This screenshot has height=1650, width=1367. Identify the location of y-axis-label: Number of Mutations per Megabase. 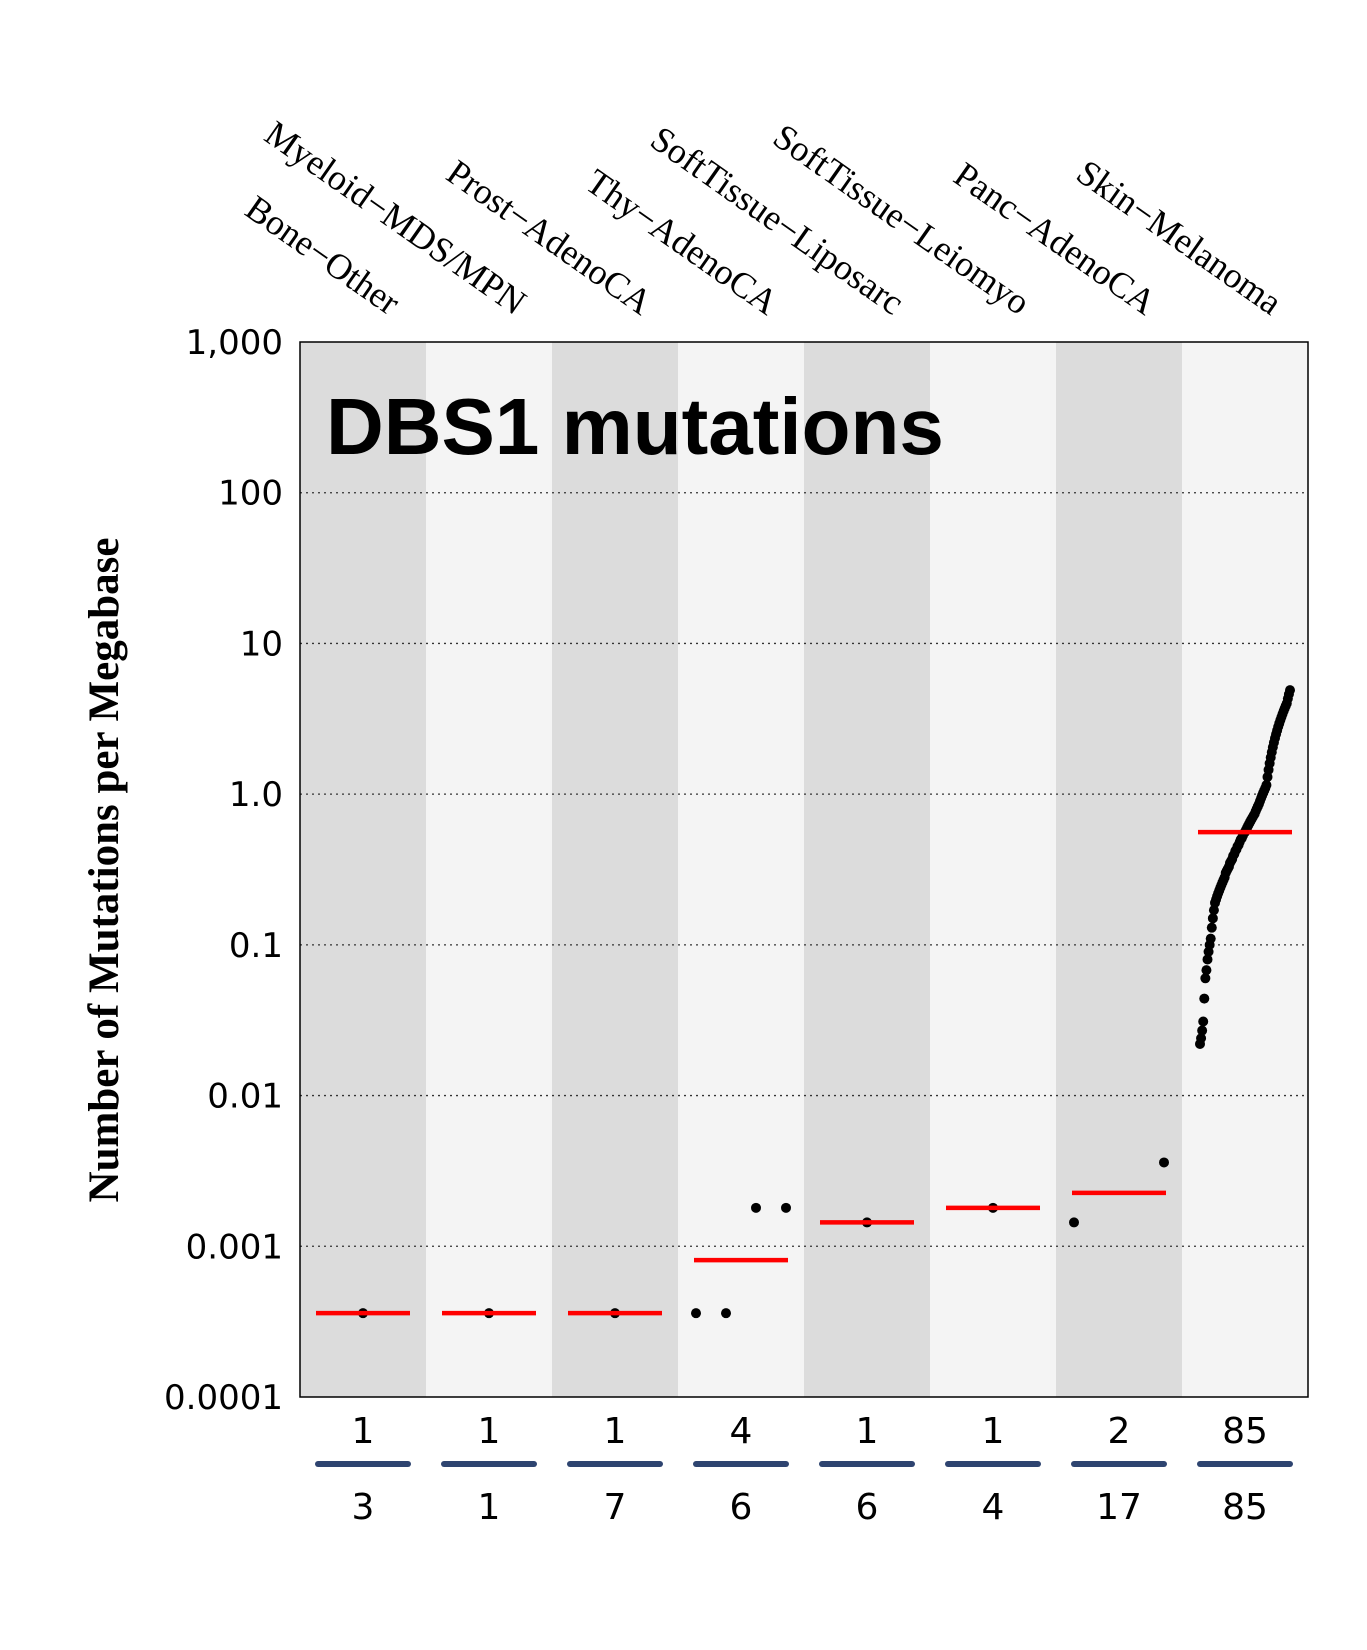
(104, 870).